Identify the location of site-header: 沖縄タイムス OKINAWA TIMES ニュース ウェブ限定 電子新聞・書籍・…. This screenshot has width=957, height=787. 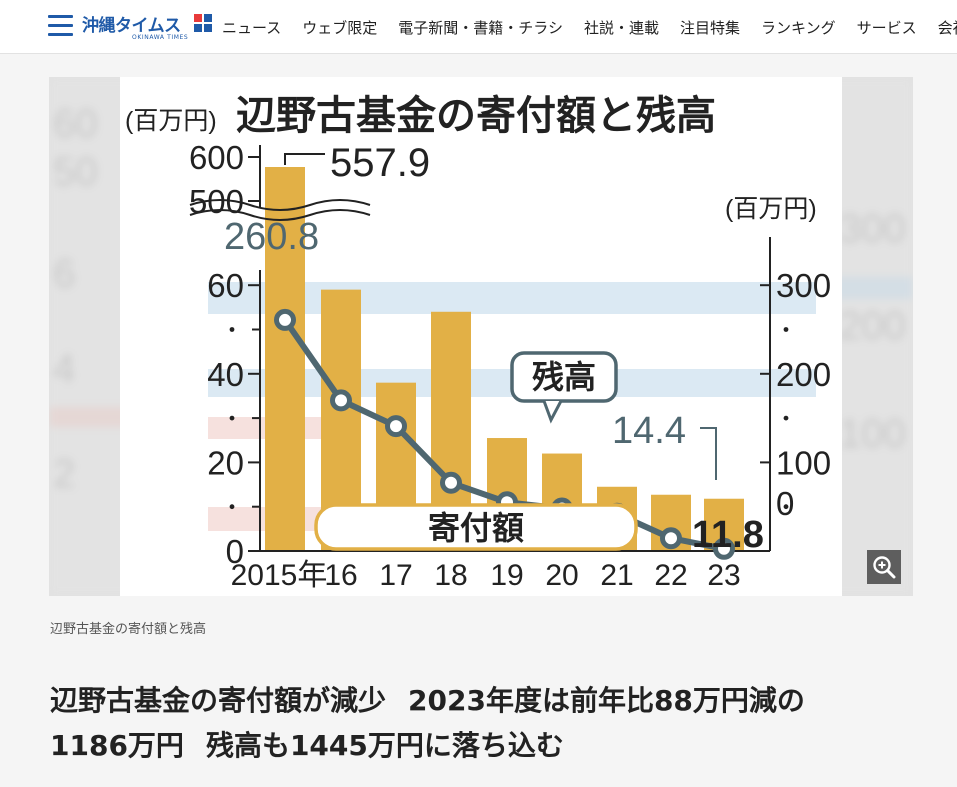
(478, 27).